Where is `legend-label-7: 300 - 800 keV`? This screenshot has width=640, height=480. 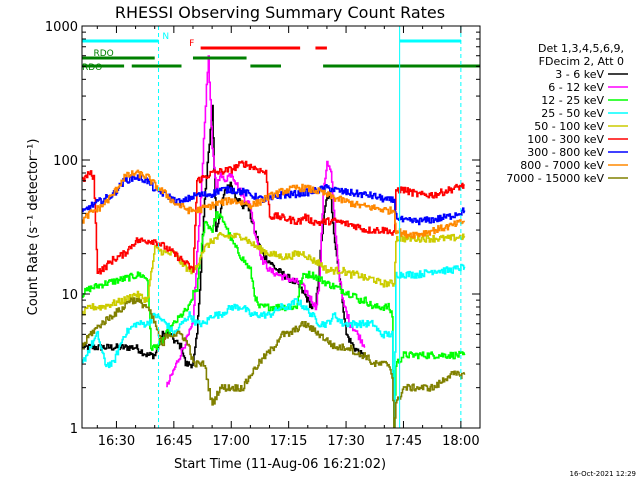
legend-label-7: 300 - 800 keV is located at coordinates (565, 152).